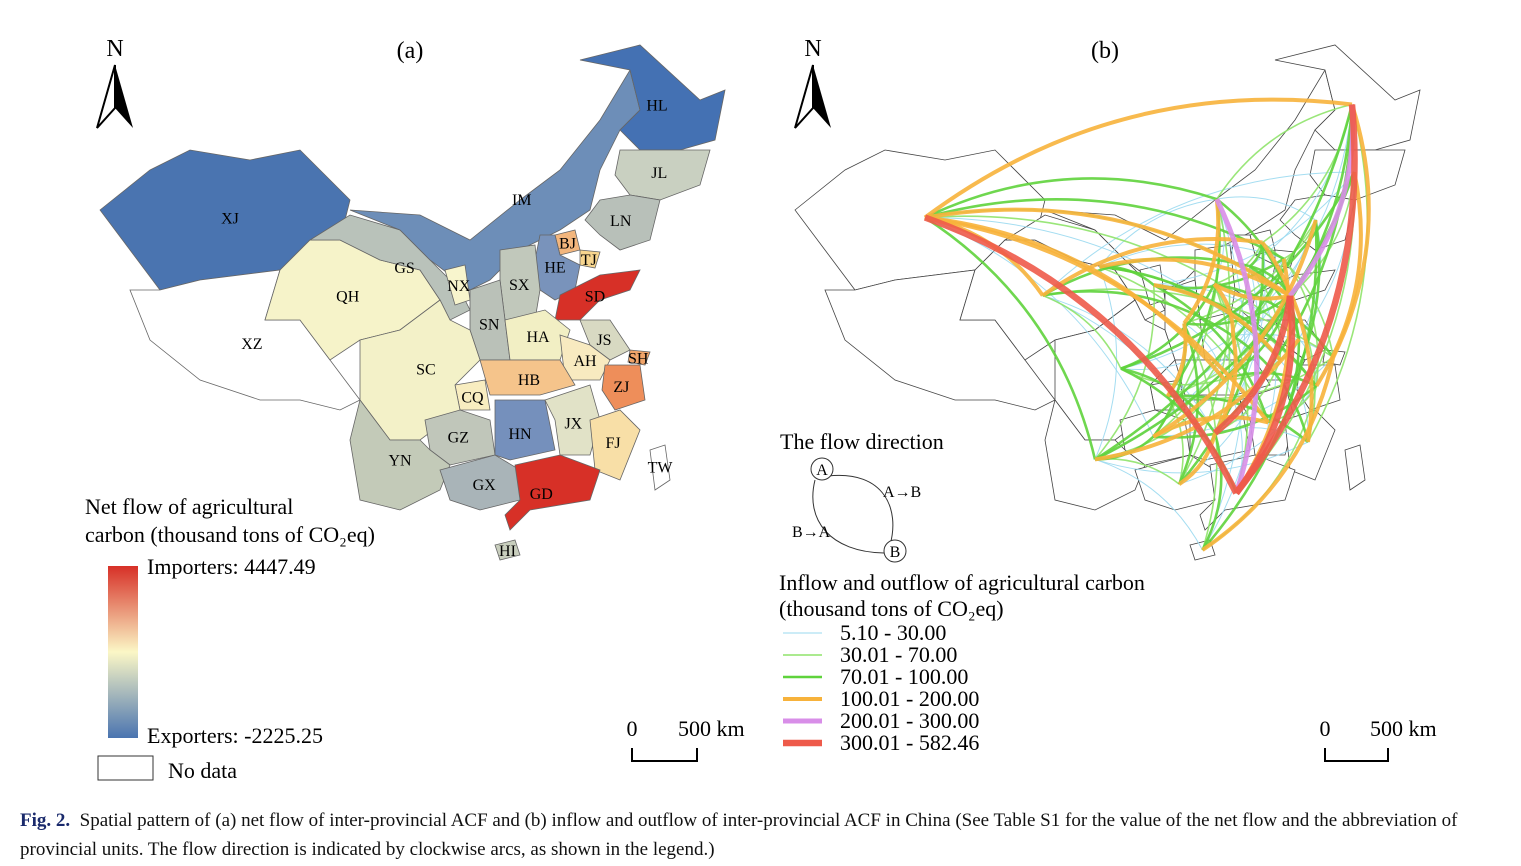  Describe the element at coordinates (1325, 728) in the screenshot. I see `scale-zero: 0` at that location.